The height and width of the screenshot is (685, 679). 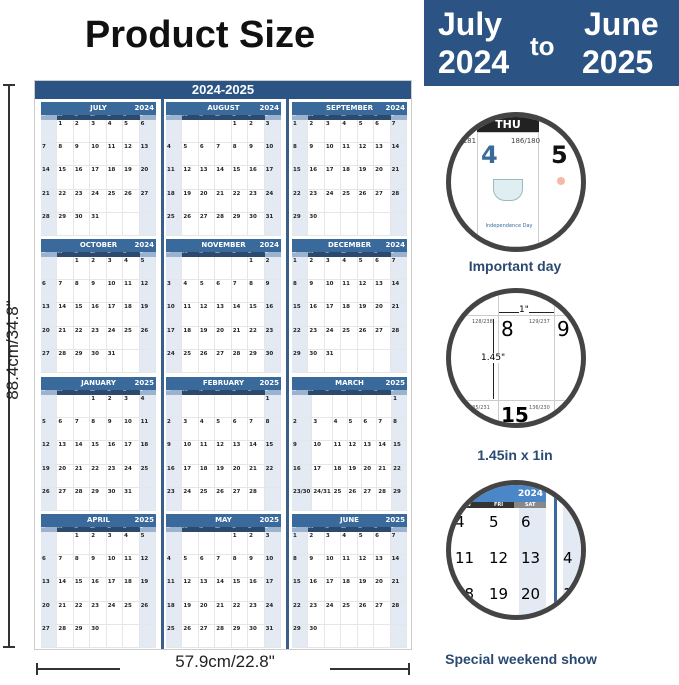 I want to click on day-cell: 21, so click(x=49, y=201).